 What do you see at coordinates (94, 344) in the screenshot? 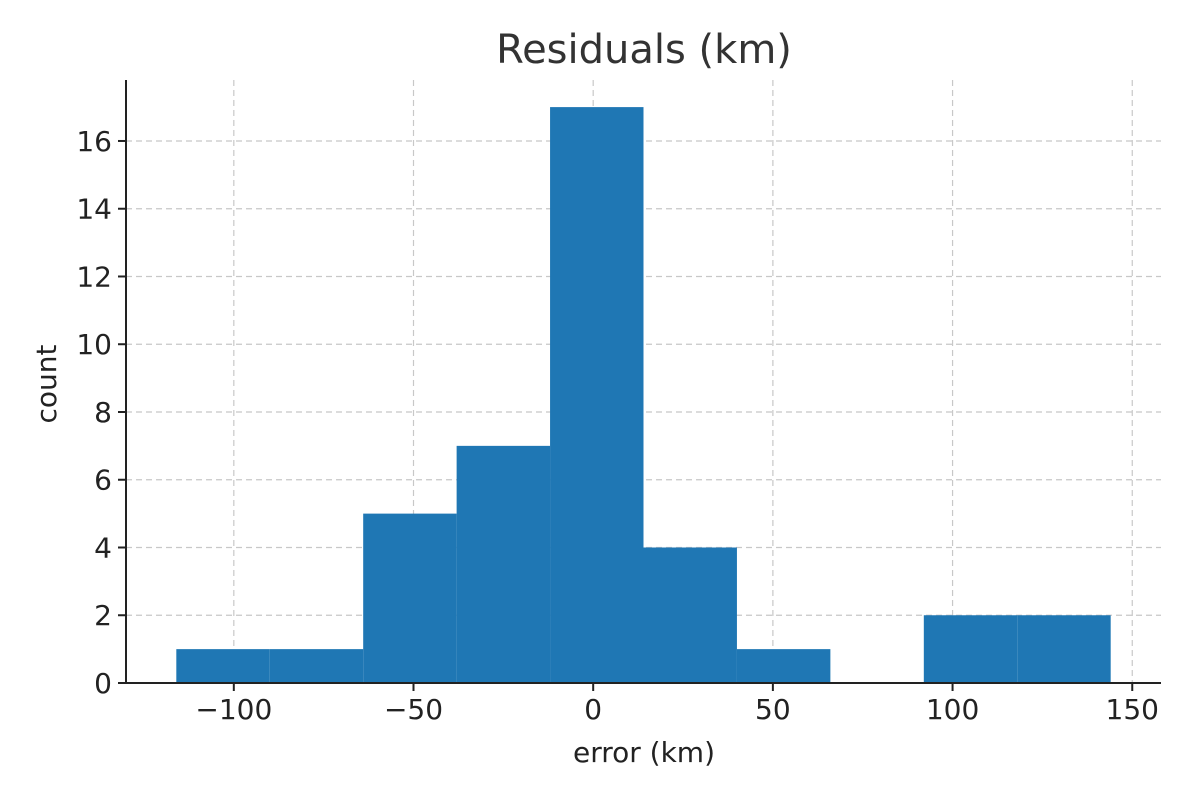
I see `y-tick-label-5: 10` at bounding box center [94, 344].